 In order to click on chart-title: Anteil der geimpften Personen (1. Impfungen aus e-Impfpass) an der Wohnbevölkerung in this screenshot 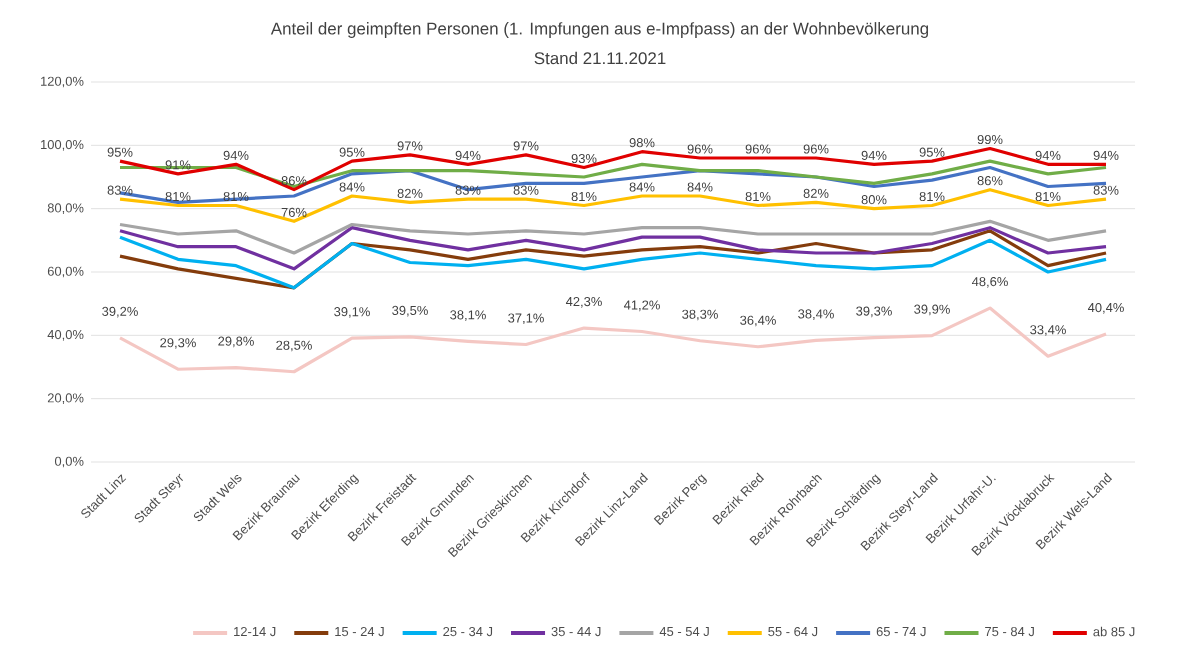, I will do `click(599, 30)`.